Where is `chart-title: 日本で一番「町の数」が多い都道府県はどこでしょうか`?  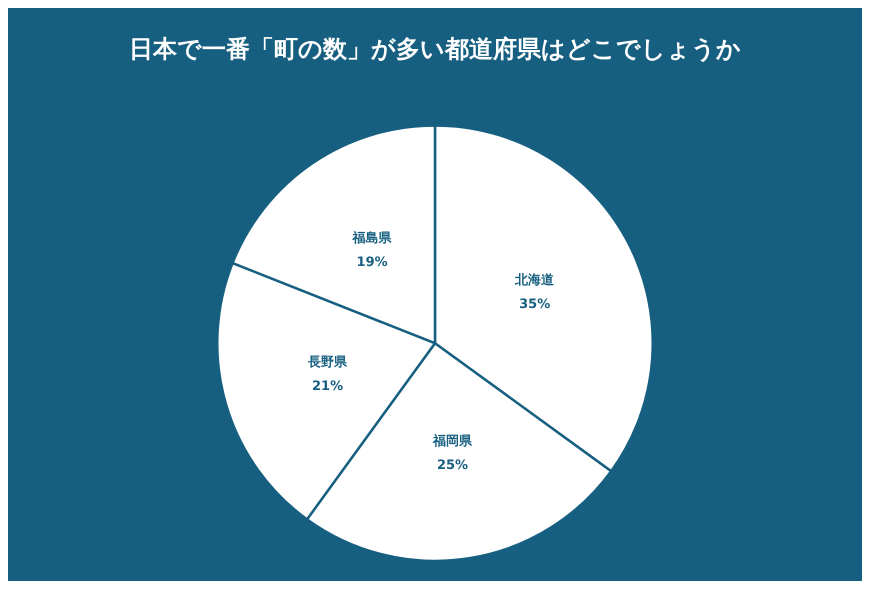
chart-title: 日本で一番「町の数」が多い都道府県はどこでしょうか is located at coordinates (435, 49).